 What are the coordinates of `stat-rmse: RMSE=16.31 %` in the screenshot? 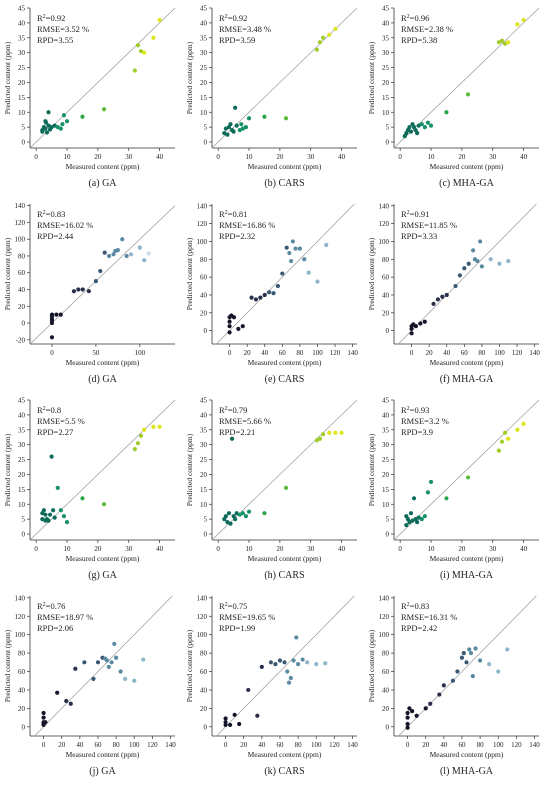 It's located at (429, 617).